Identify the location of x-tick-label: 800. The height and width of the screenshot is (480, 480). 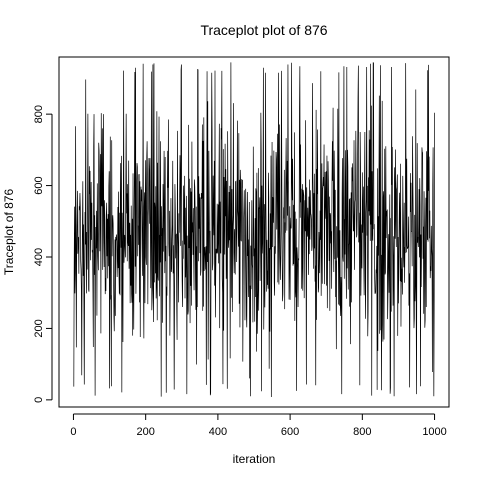
(362, 432).